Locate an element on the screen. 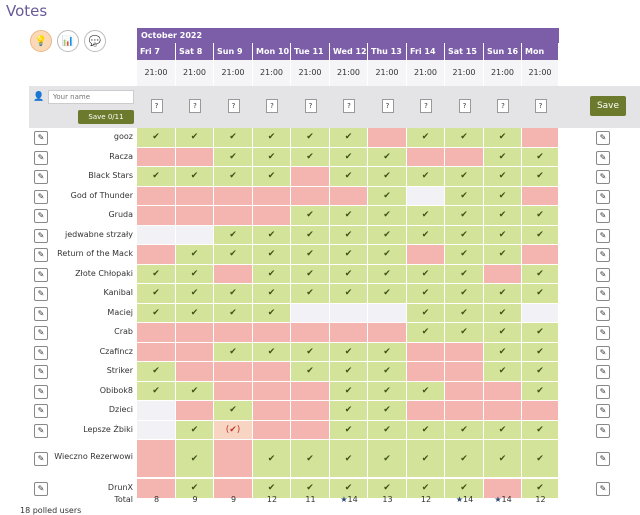  participant-name: Czafincz is located at coordinates (116, 351).